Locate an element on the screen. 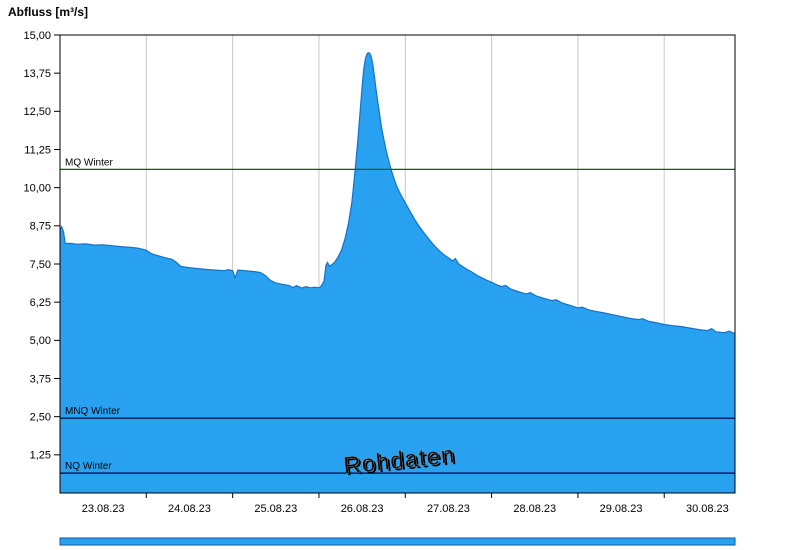 The width and height of the screenshot is (800, 550). x-tick-label: 26.08.23 is located at coordinates (362, 509).